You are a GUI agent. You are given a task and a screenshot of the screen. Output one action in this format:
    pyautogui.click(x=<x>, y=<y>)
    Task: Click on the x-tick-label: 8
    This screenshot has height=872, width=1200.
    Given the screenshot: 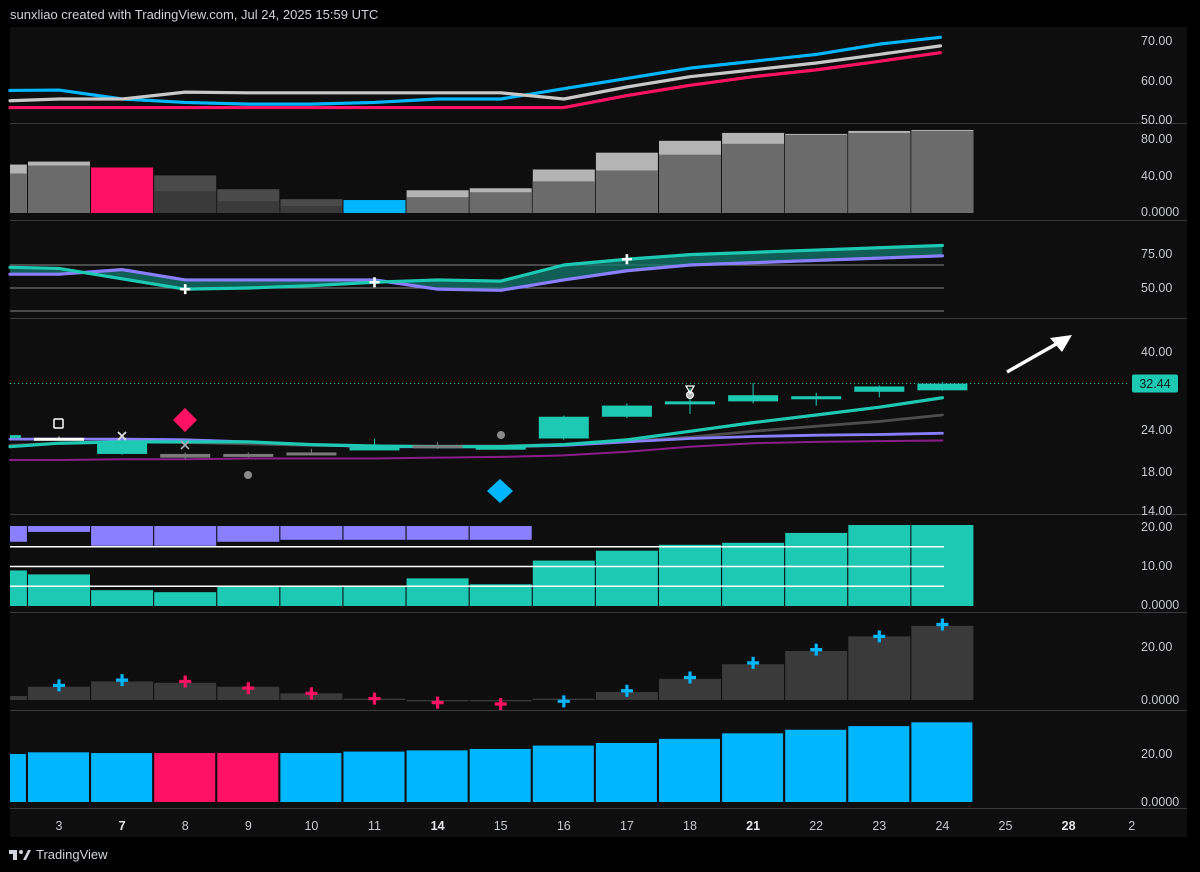 What is the action you would take?
    pyautogui.click(x=185, y=826)
    